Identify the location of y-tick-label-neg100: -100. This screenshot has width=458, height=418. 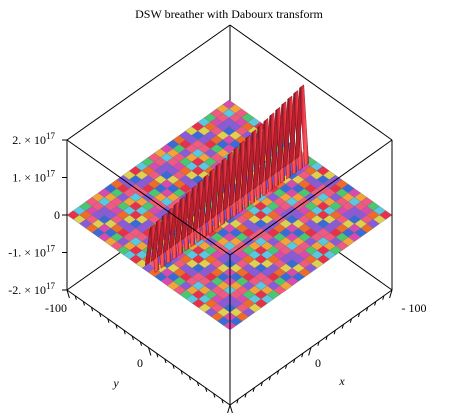
(56, 308).